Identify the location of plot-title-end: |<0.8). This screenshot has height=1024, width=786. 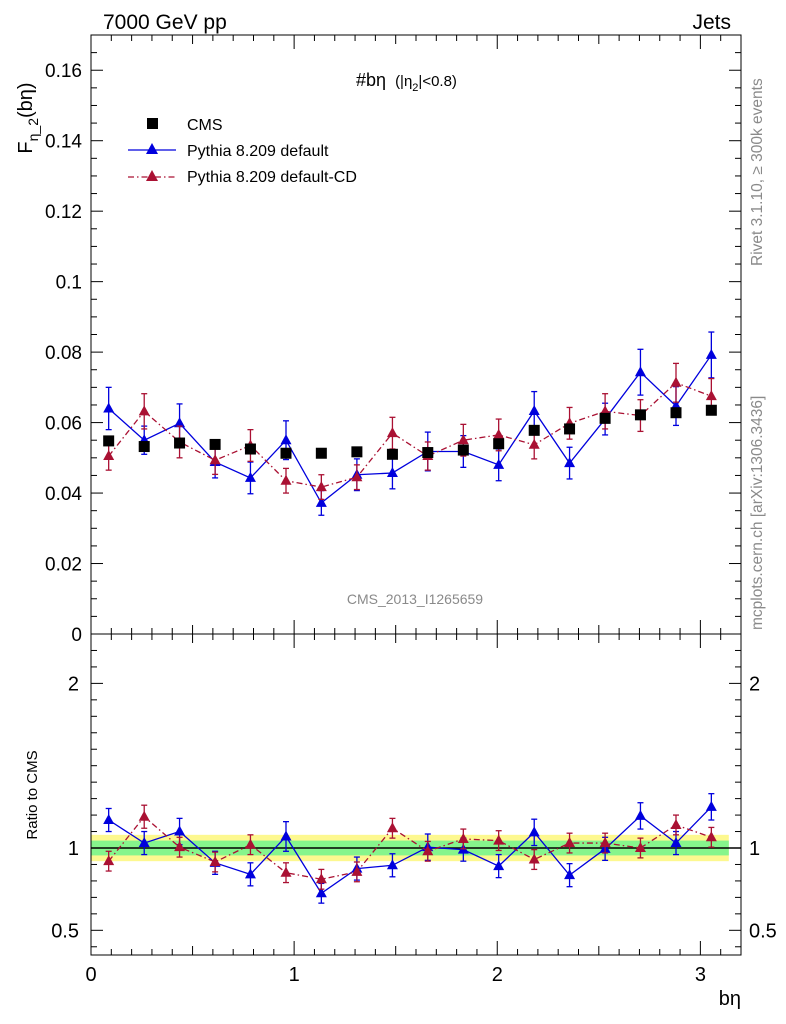
(437, 81).